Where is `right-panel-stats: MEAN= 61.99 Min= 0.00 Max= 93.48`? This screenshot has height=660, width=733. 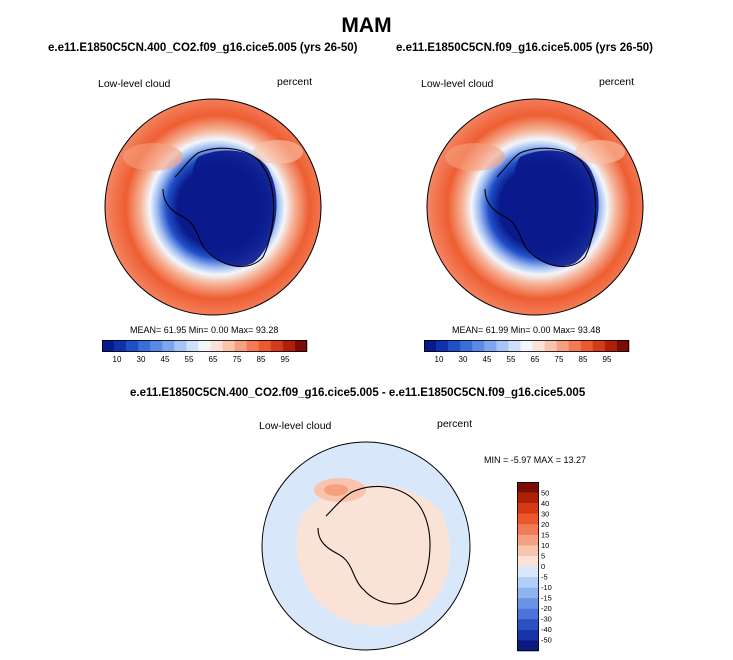
right-panel-stats: MEAN= 61.99 Min= 0.00 Max= 93.48 is located at coordinates (526, 330).